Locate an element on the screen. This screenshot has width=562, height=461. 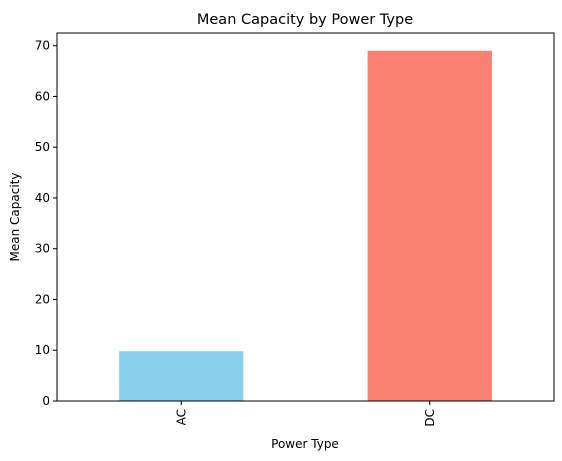
x-axis-label: Power Type is located at coordinates (305, 444).